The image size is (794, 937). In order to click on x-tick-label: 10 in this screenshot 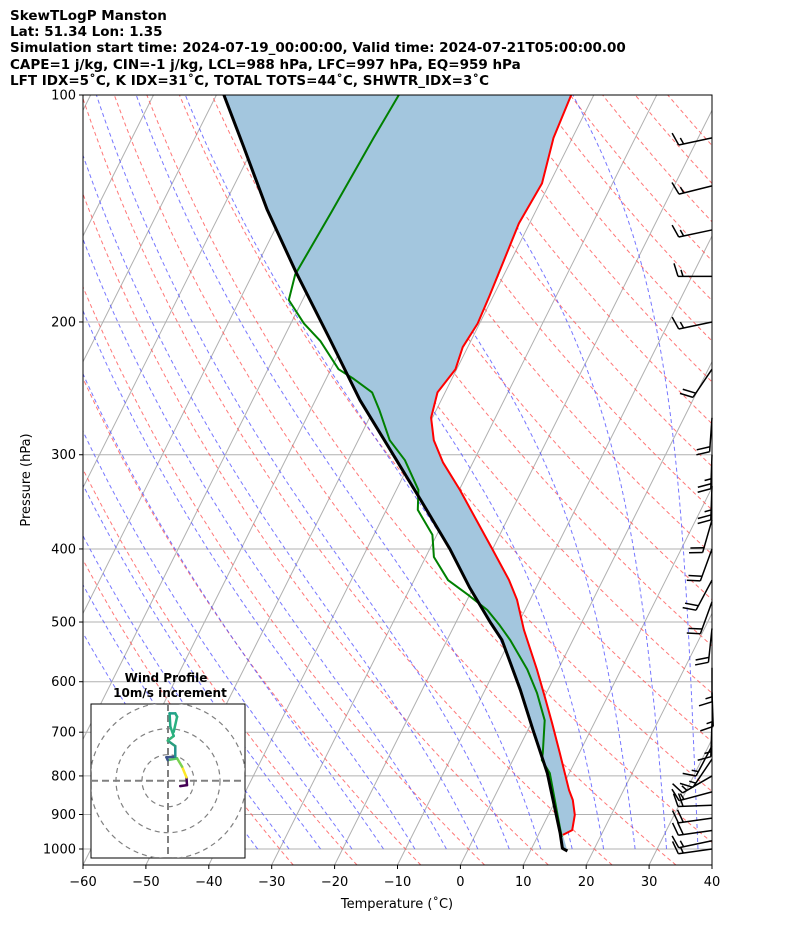, I will do `click(523, 882)`.